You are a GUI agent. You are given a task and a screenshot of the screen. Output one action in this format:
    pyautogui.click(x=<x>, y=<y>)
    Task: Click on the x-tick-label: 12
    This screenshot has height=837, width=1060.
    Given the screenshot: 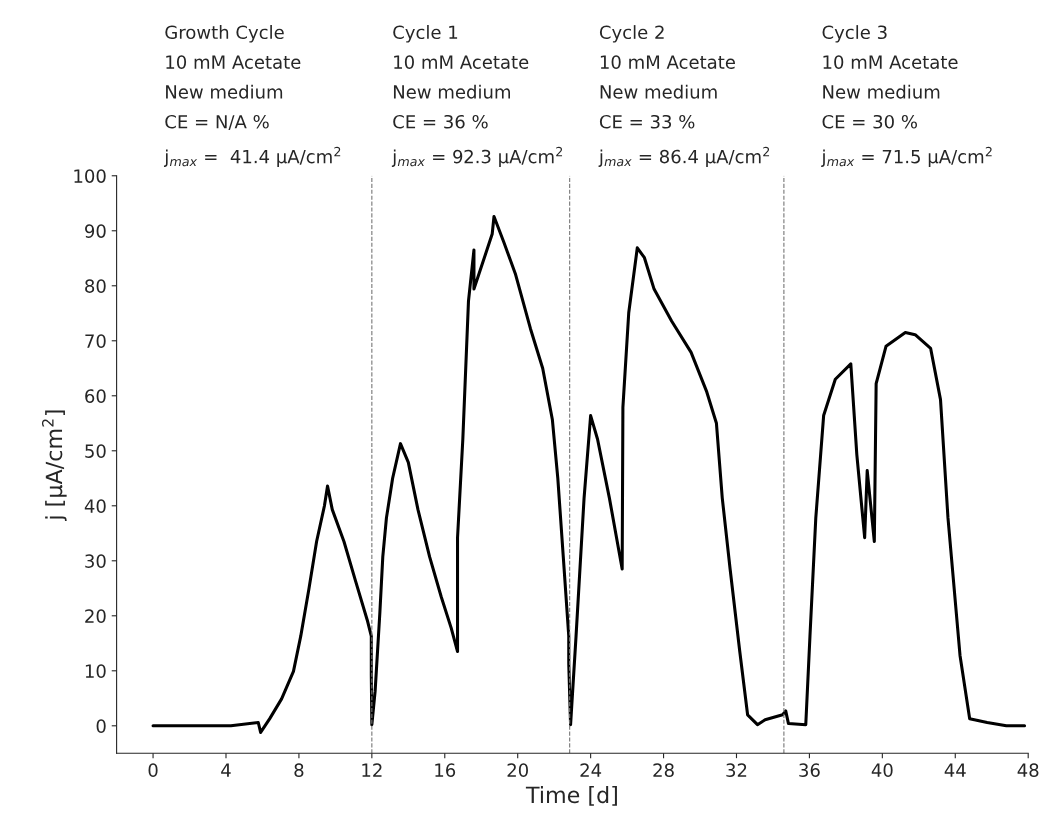 What is the action you would take?
    pyautogui.click(x=372, y=770)
    